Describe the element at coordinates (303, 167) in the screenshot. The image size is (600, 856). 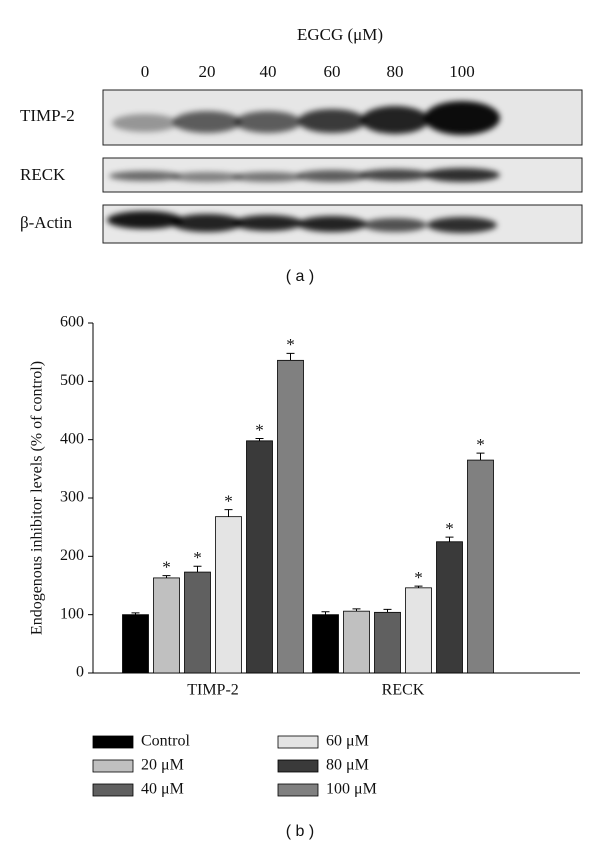
I see `bands` at that location.